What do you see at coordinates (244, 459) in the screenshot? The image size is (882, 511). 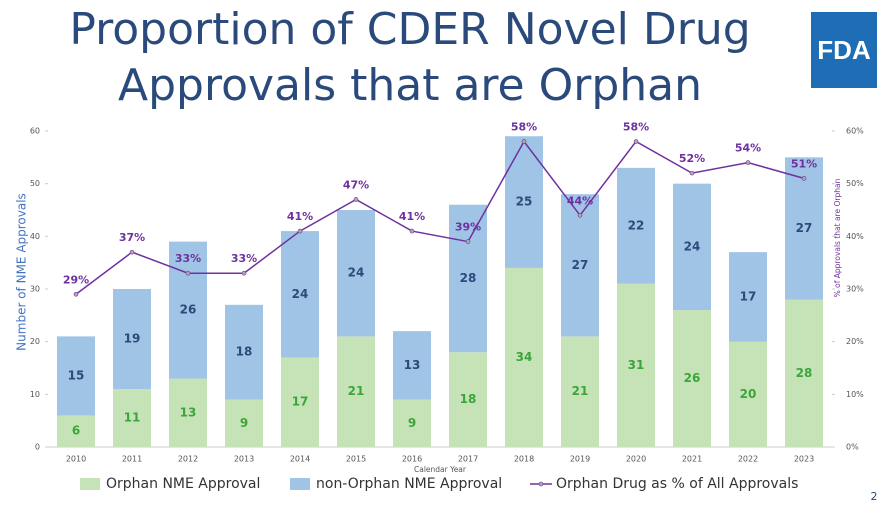 I see `x-tick-label: 2013` at bounding box center [244, 459].